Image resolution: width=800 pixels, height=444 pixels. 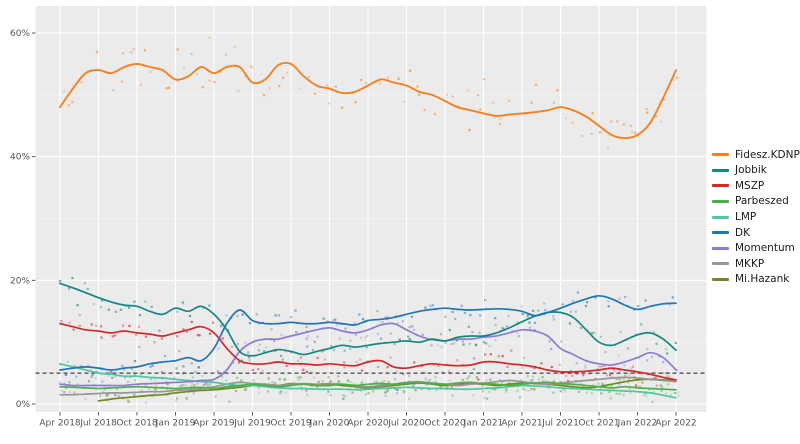 I want to click on x-tick-label: Jan 2021, so click(x=483, y=424).